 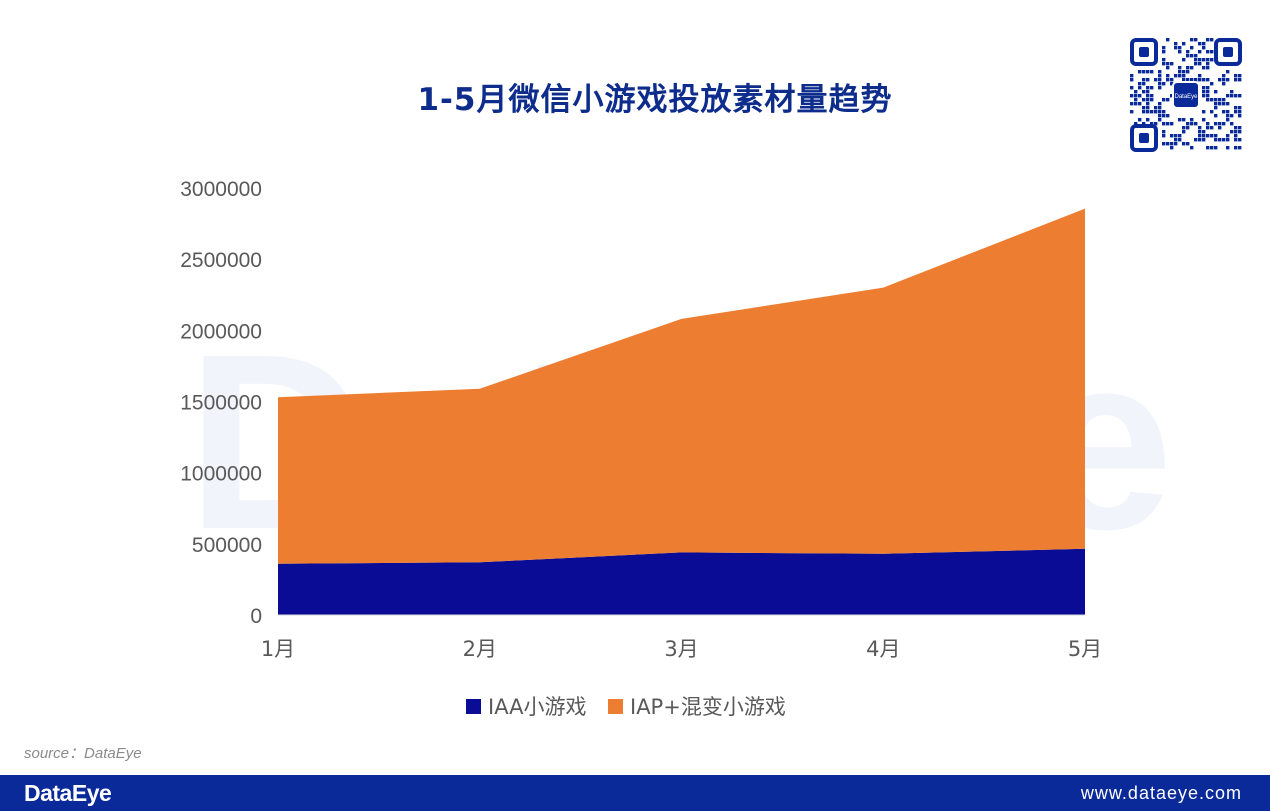 I want to click on y-tick-label: 0, so click(x=256, y=616).